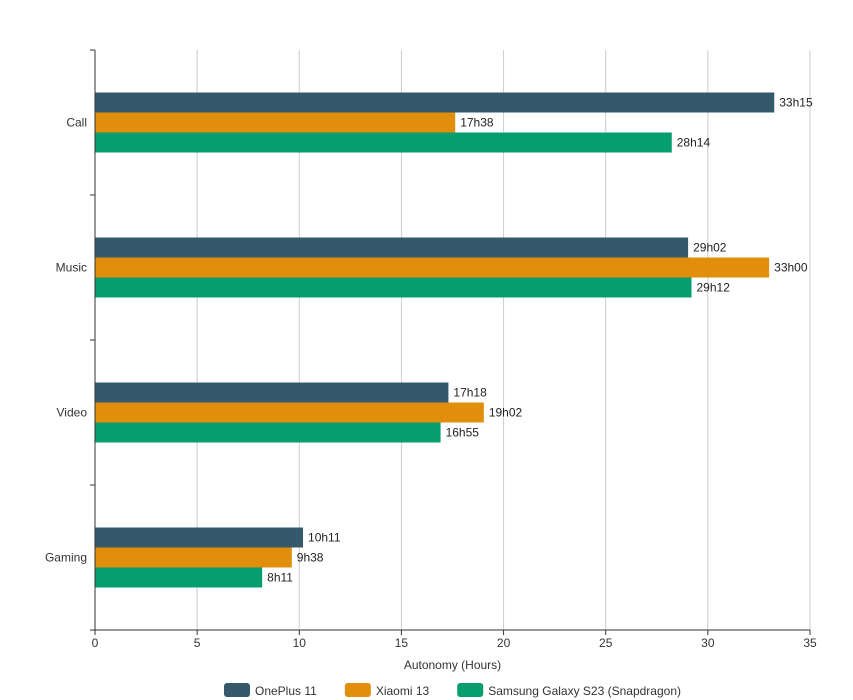  What do you see at coordinates (796, 103) in the screenshot?
I see `bar-value-label: 33h15` at bounding box center [796, 103].